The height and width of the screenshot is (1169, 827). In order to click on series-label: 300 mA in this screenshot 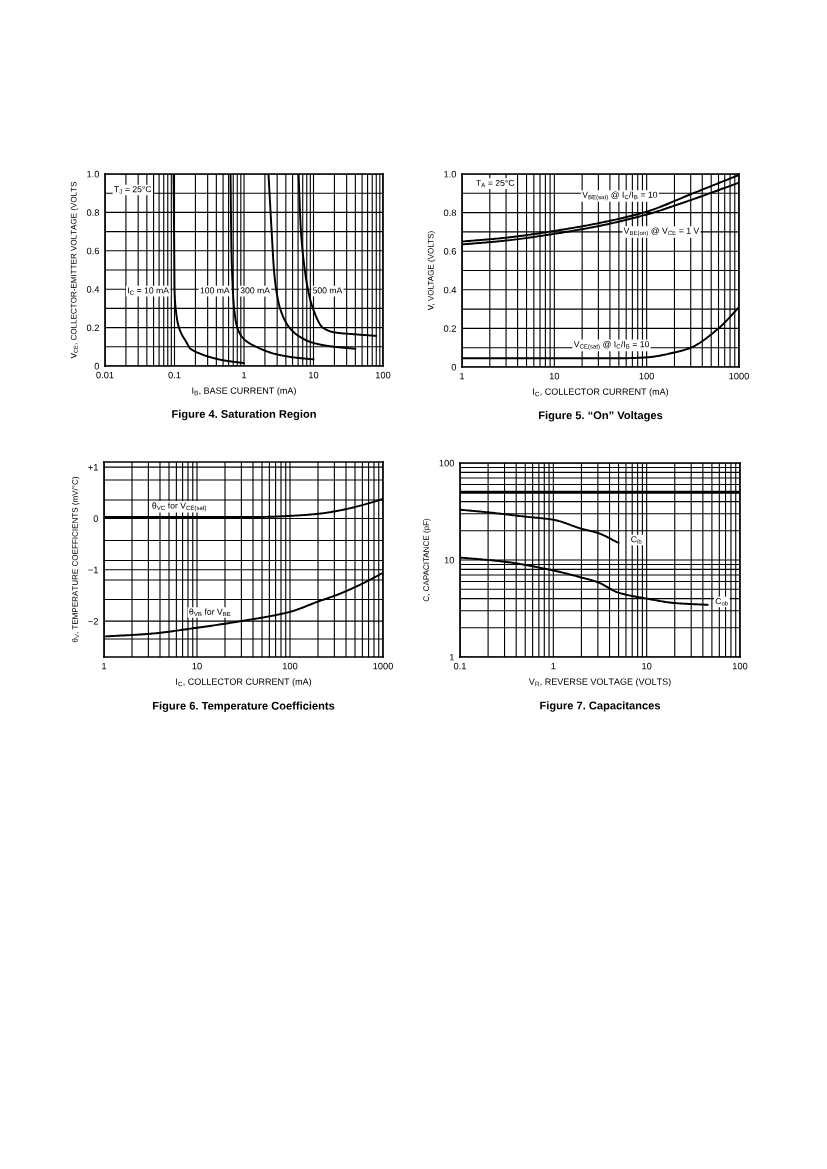, I will do `click(255, 290)`.